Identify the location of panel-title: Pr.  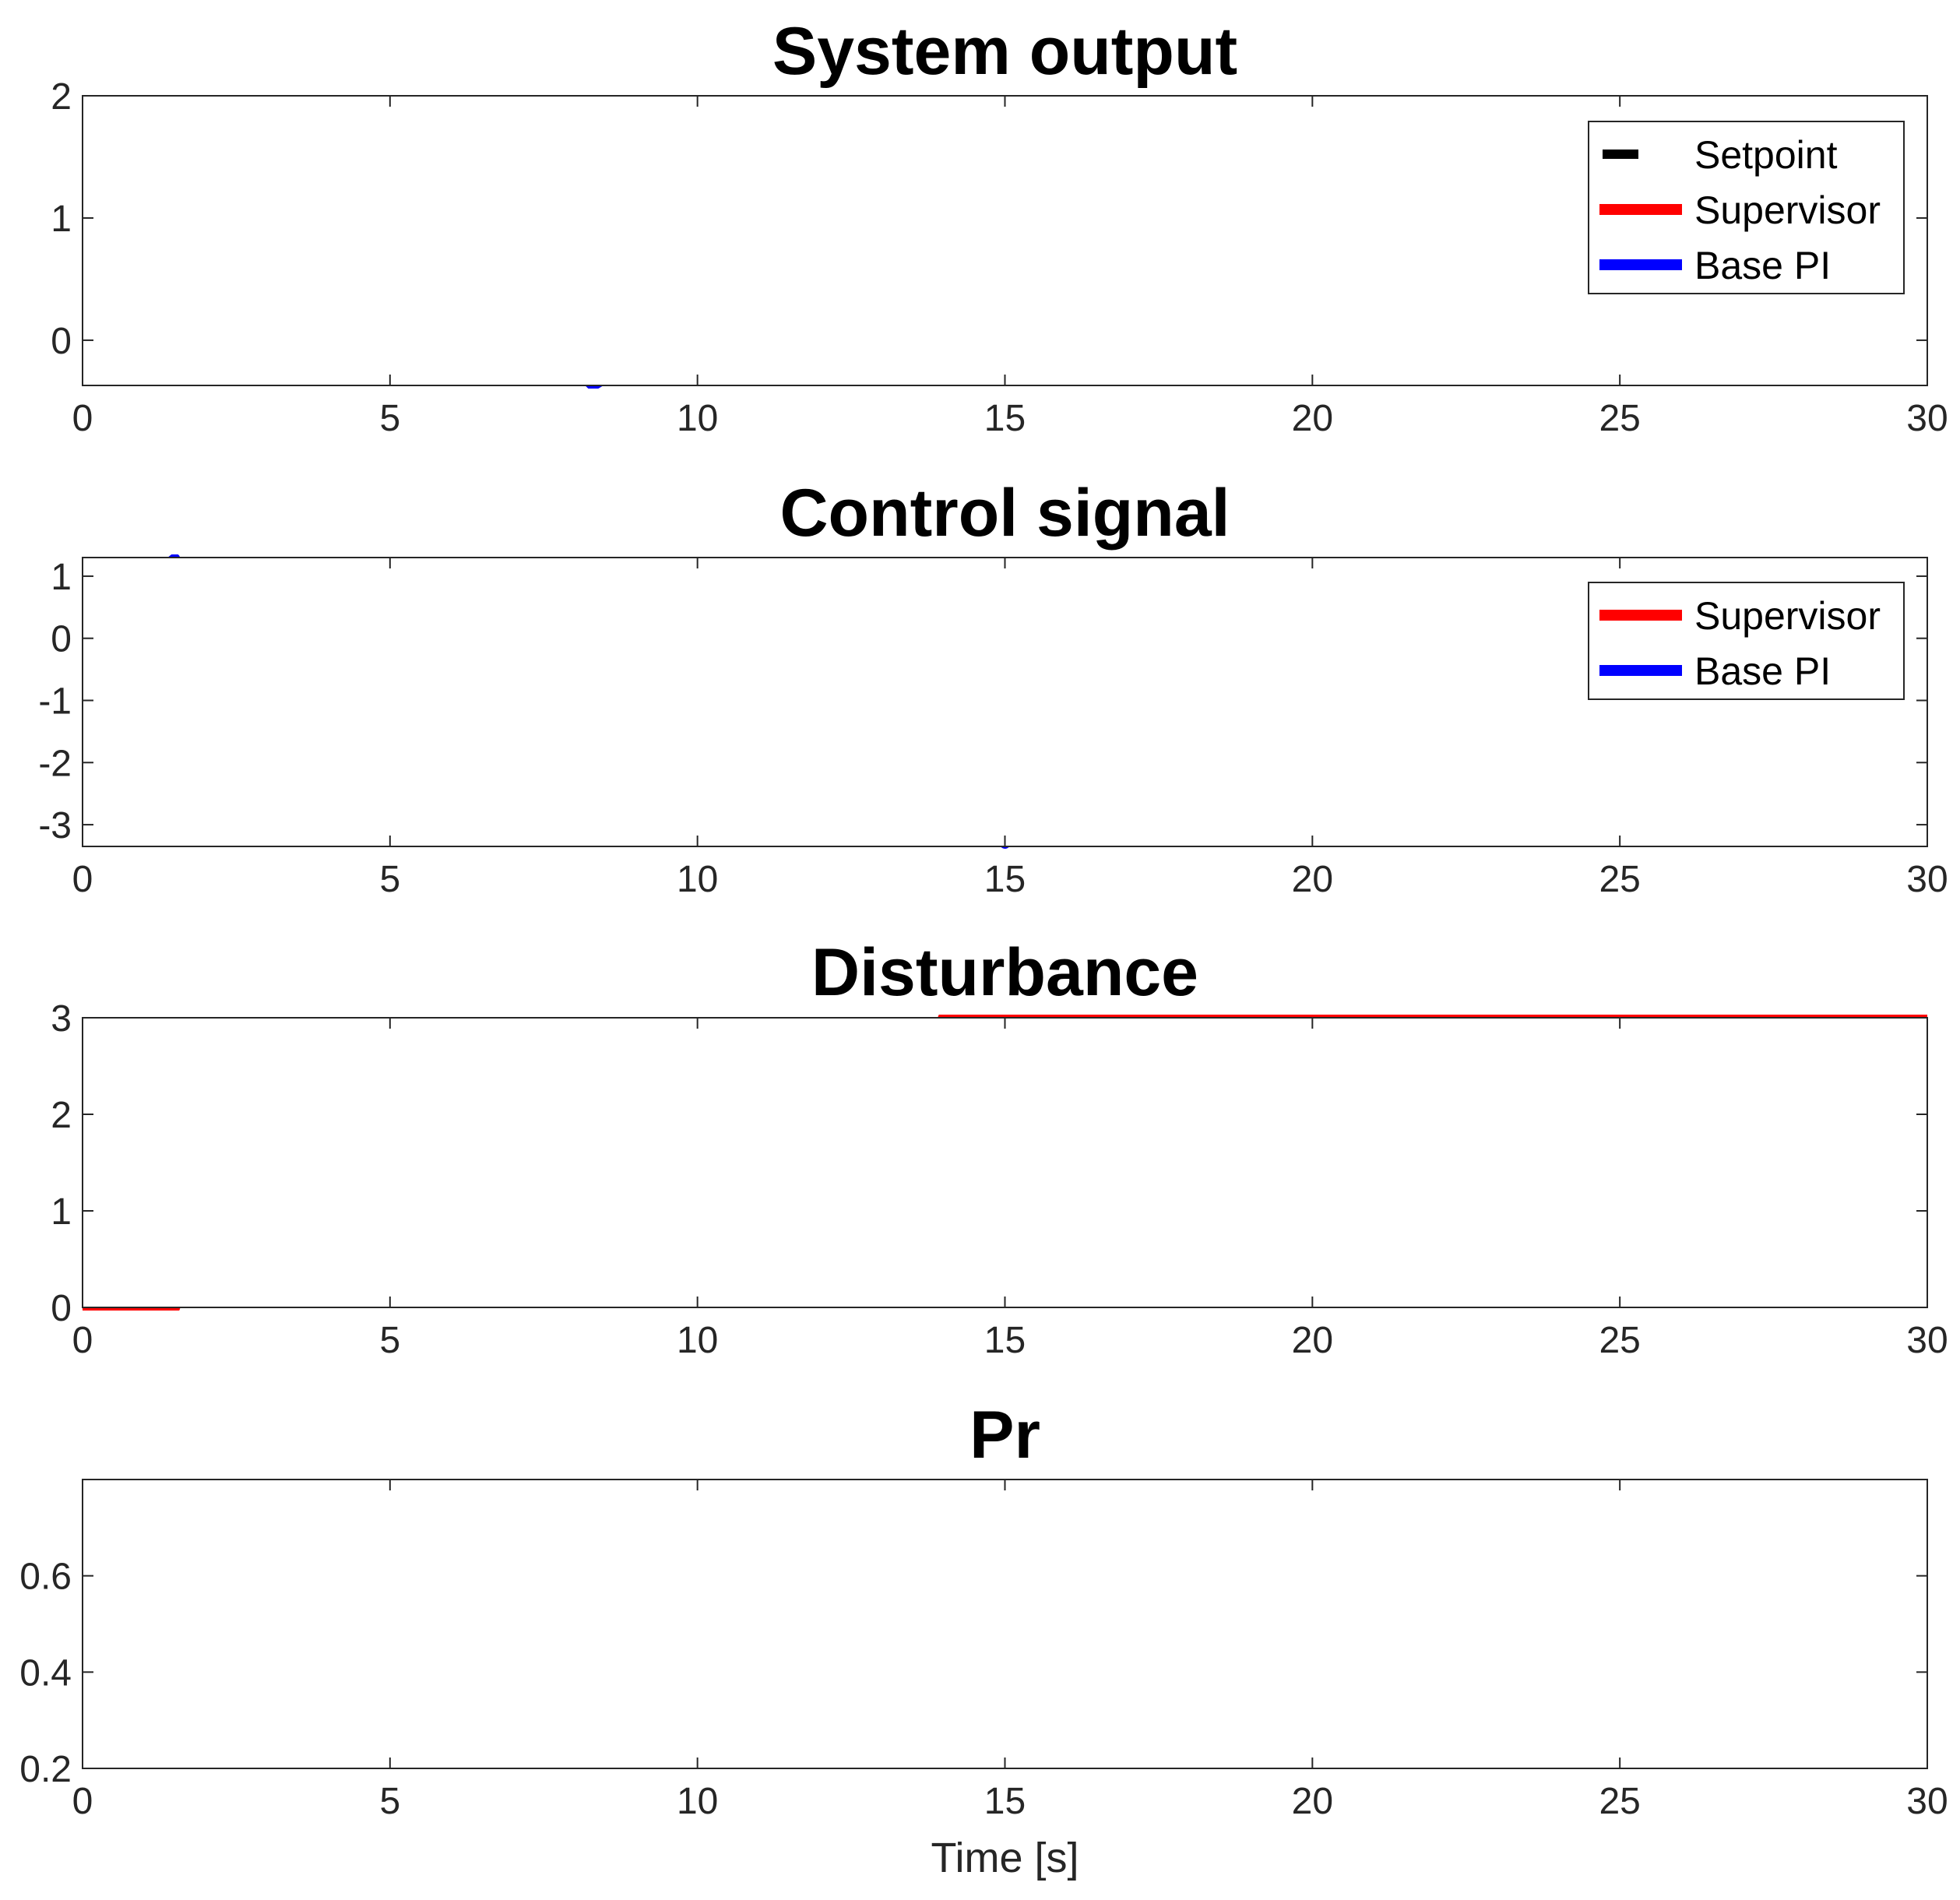
(1004, 1435).